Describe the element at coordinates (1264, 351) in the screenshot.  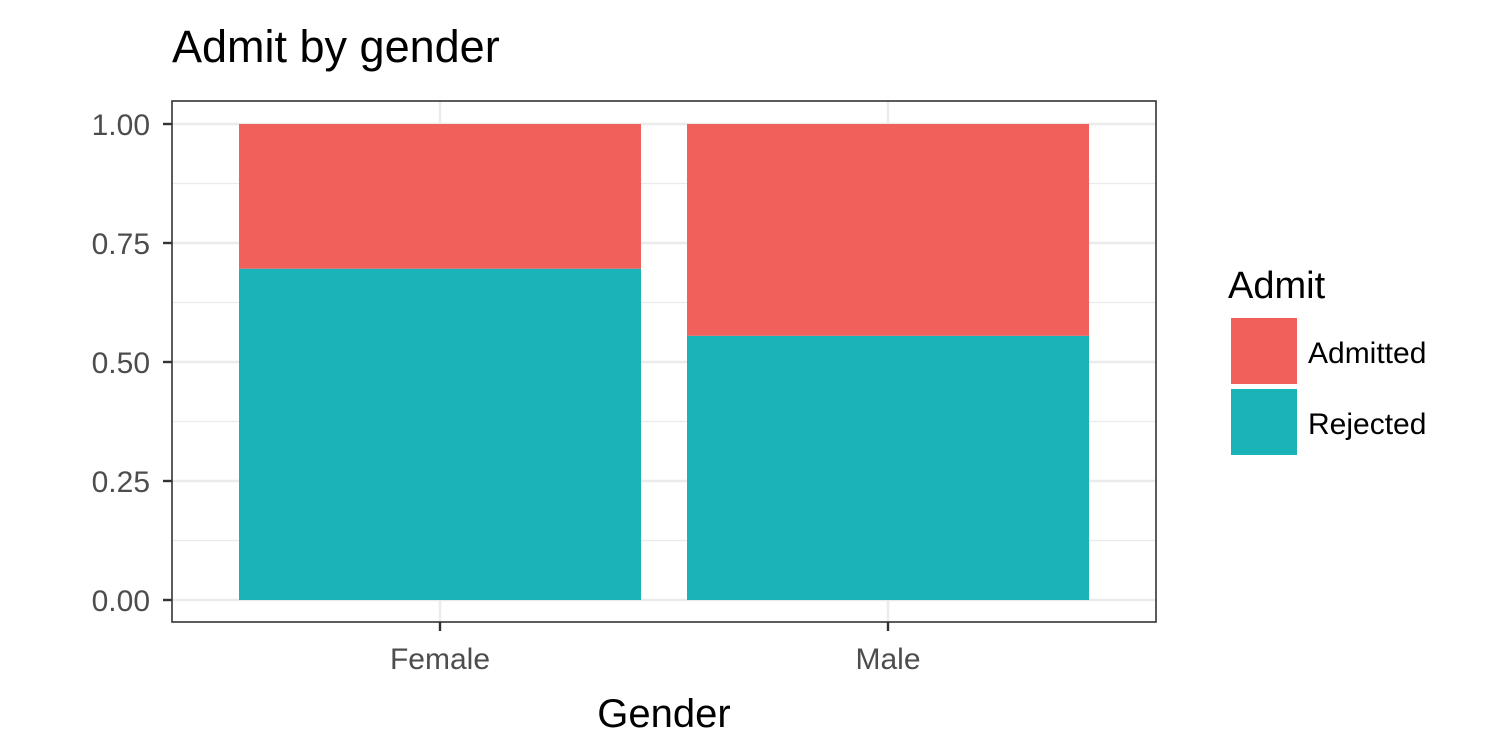
I see `legend-swatch-admitted` at that location.